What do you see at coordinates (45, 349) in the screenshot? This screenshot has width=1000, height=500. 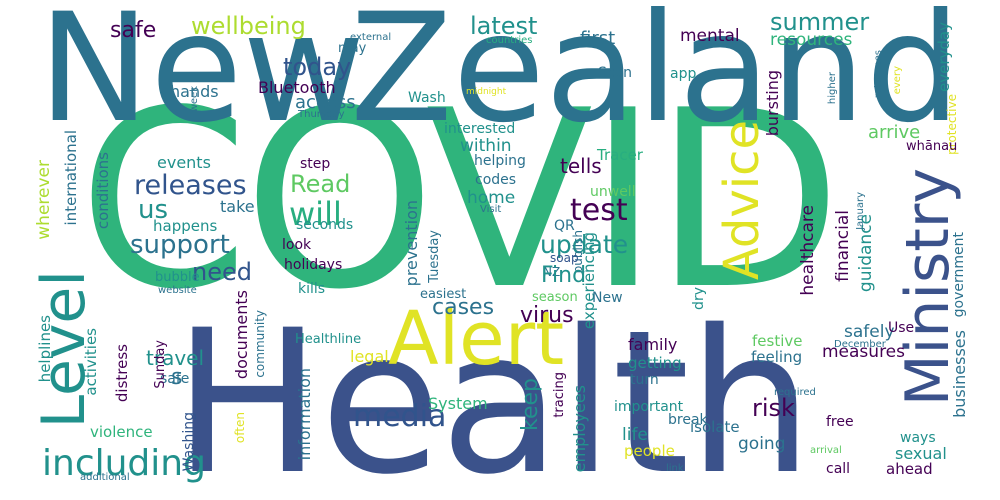 I see `word-helplines: helplines` at bounding box center [45, 349].